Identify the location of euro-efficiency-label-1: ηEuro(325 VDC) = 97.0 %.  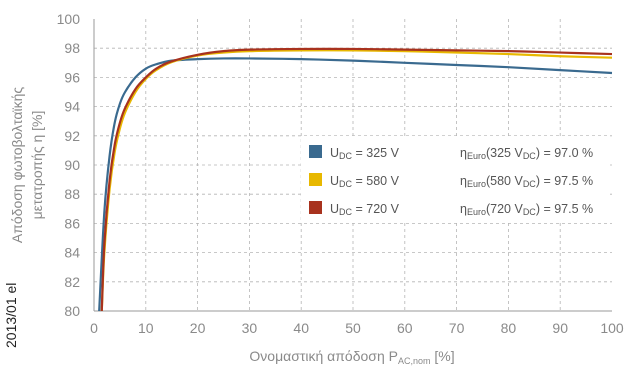
(526, 153).